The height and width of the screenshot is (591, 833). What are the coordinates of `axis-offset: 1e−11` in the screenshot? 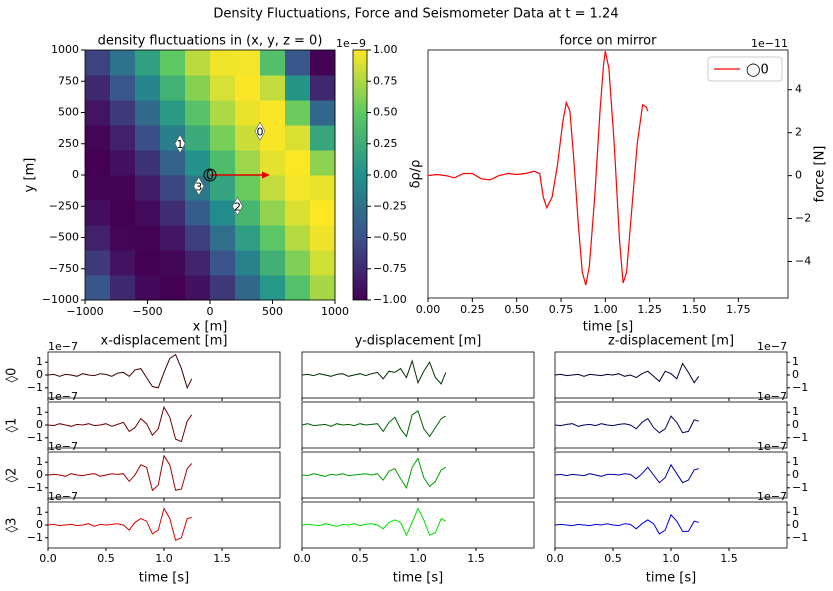 It's located at (769, 43).